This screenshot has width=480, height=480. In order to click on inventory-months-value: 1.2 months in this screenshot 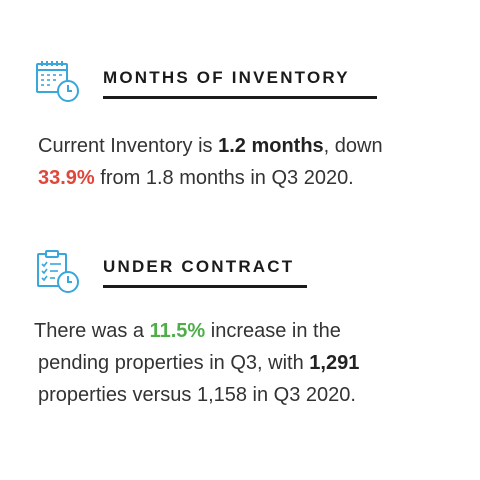, I will do `click(271, 146)`.